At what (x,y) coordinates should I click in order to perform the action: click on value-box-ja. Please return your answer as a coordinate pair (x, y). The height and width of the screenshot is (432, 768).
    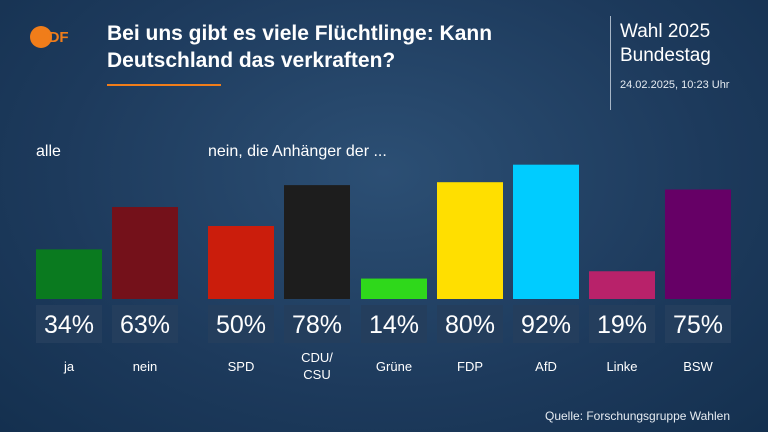
    Looking at the image, I should click on (69, 324).